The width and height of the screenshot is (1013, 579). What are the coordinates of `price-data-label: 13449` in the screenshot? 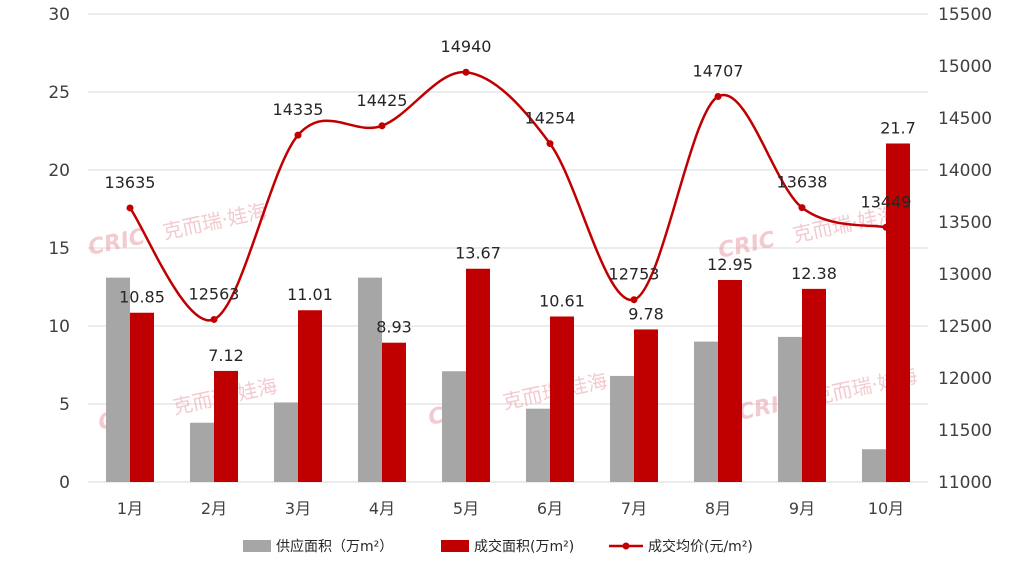 It's located at (886, 201).